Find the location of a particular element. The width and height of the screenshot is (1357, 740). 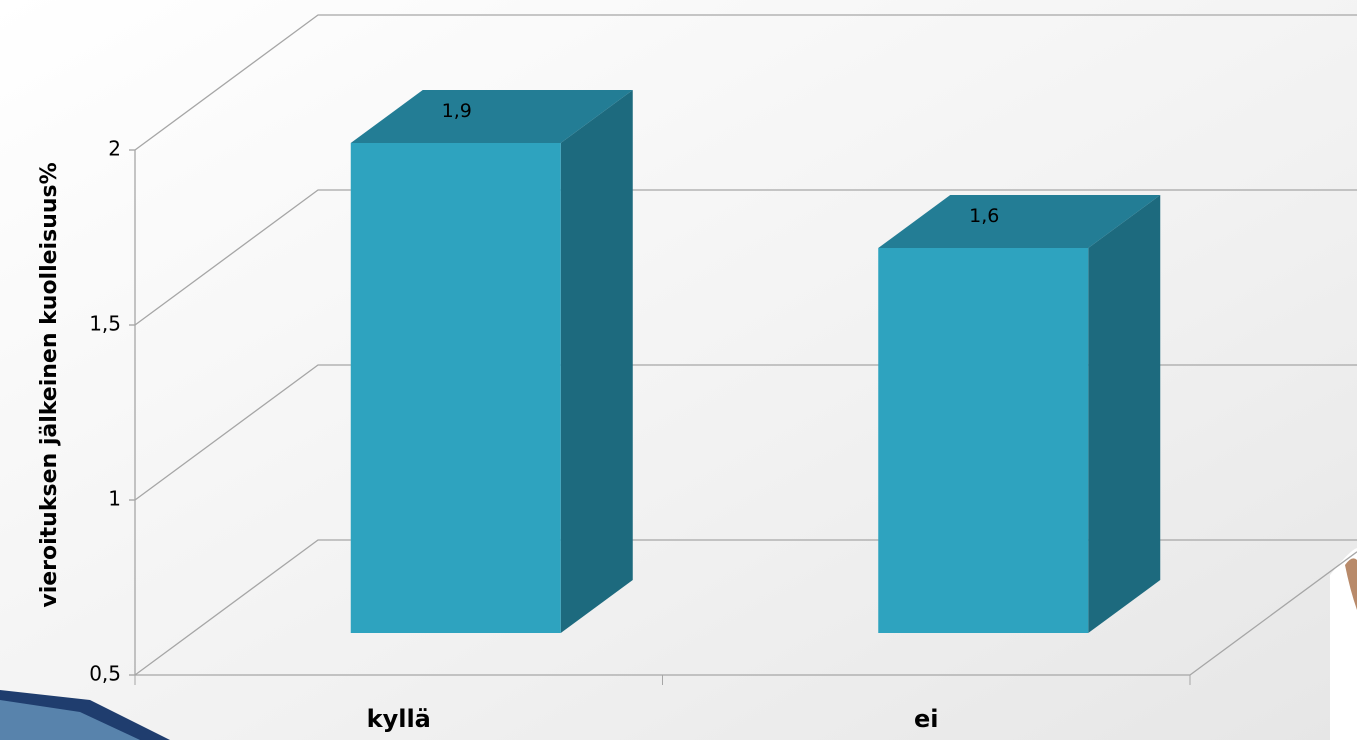

value-label: 1,9 is located at coordinates (457, 111).